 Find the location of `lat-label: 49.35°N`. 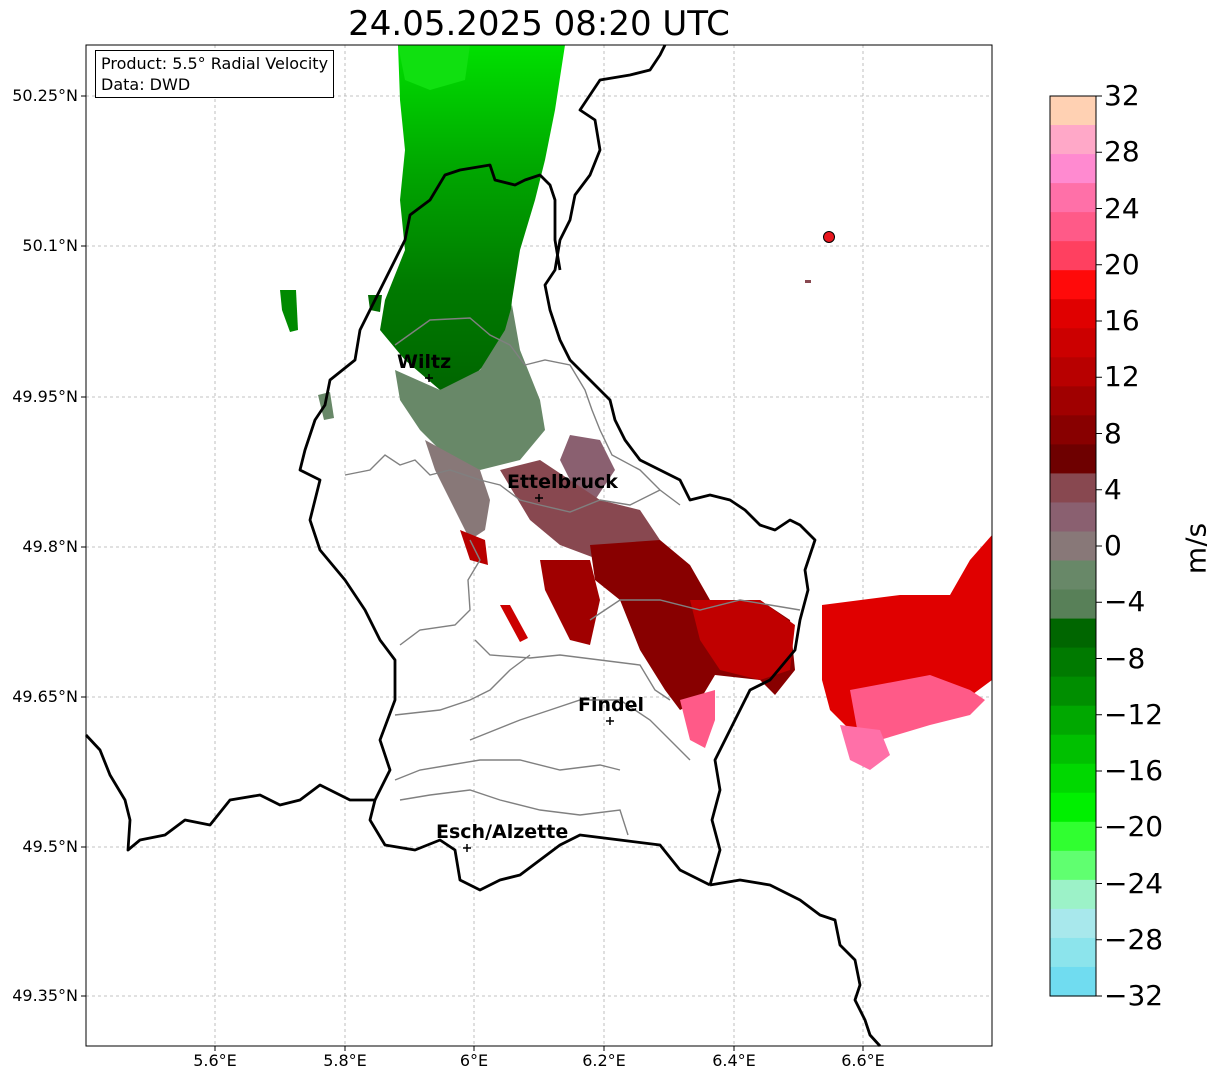

lat-label: 49.35°N is located at coordinates (45, 995).